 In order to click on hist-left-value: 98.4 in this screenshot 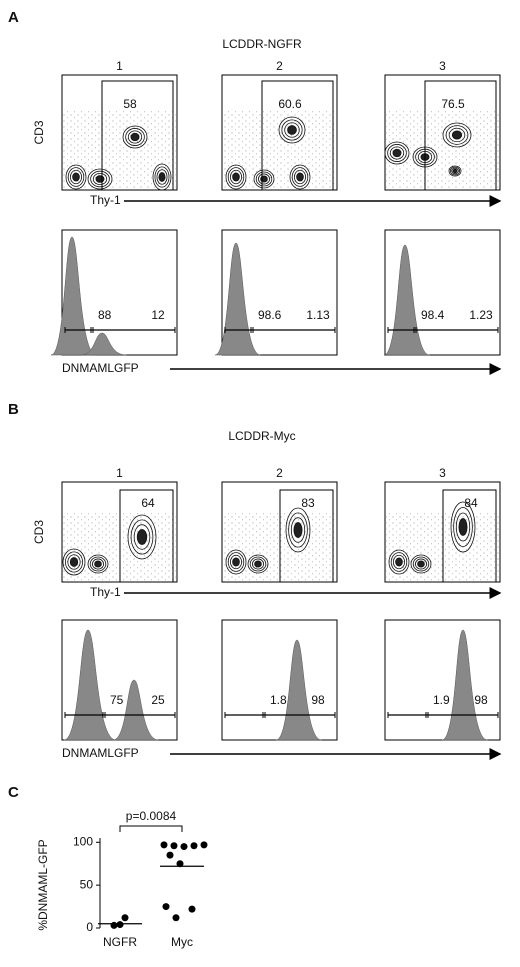, I will do `click(433, 315)`.